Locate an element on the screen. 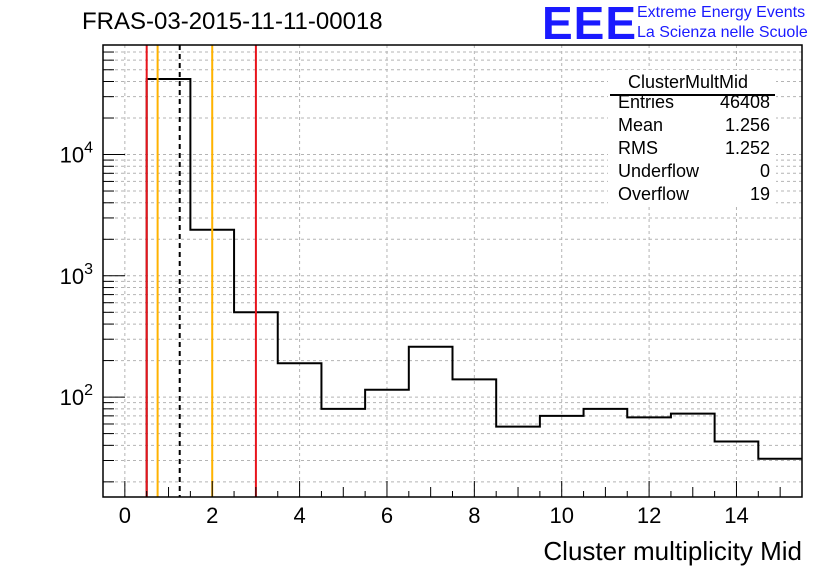  stats-value: 1.256 is located at coordinates (747, 125).